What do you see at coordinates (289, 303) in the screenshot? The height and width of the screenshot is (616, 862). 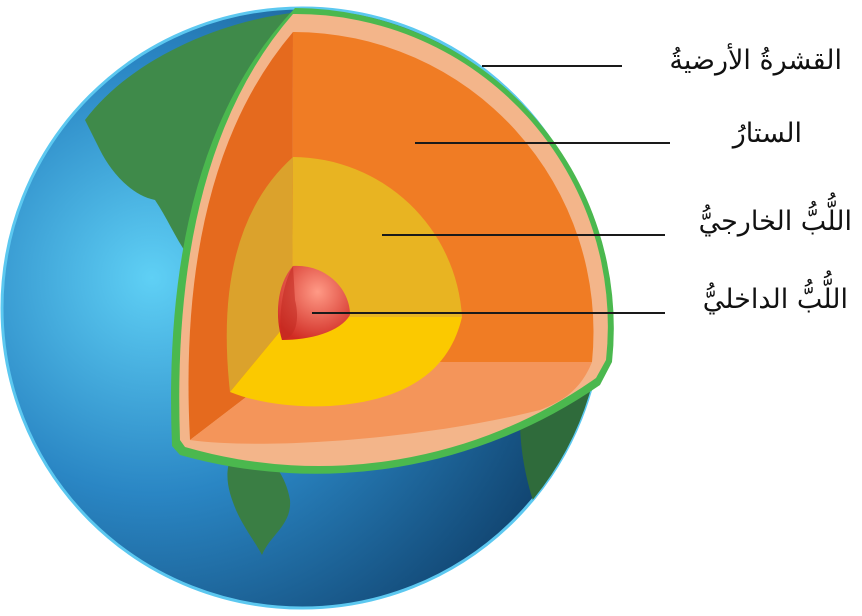 I see `inner-core-shadow` at bounding box center [289, 303].